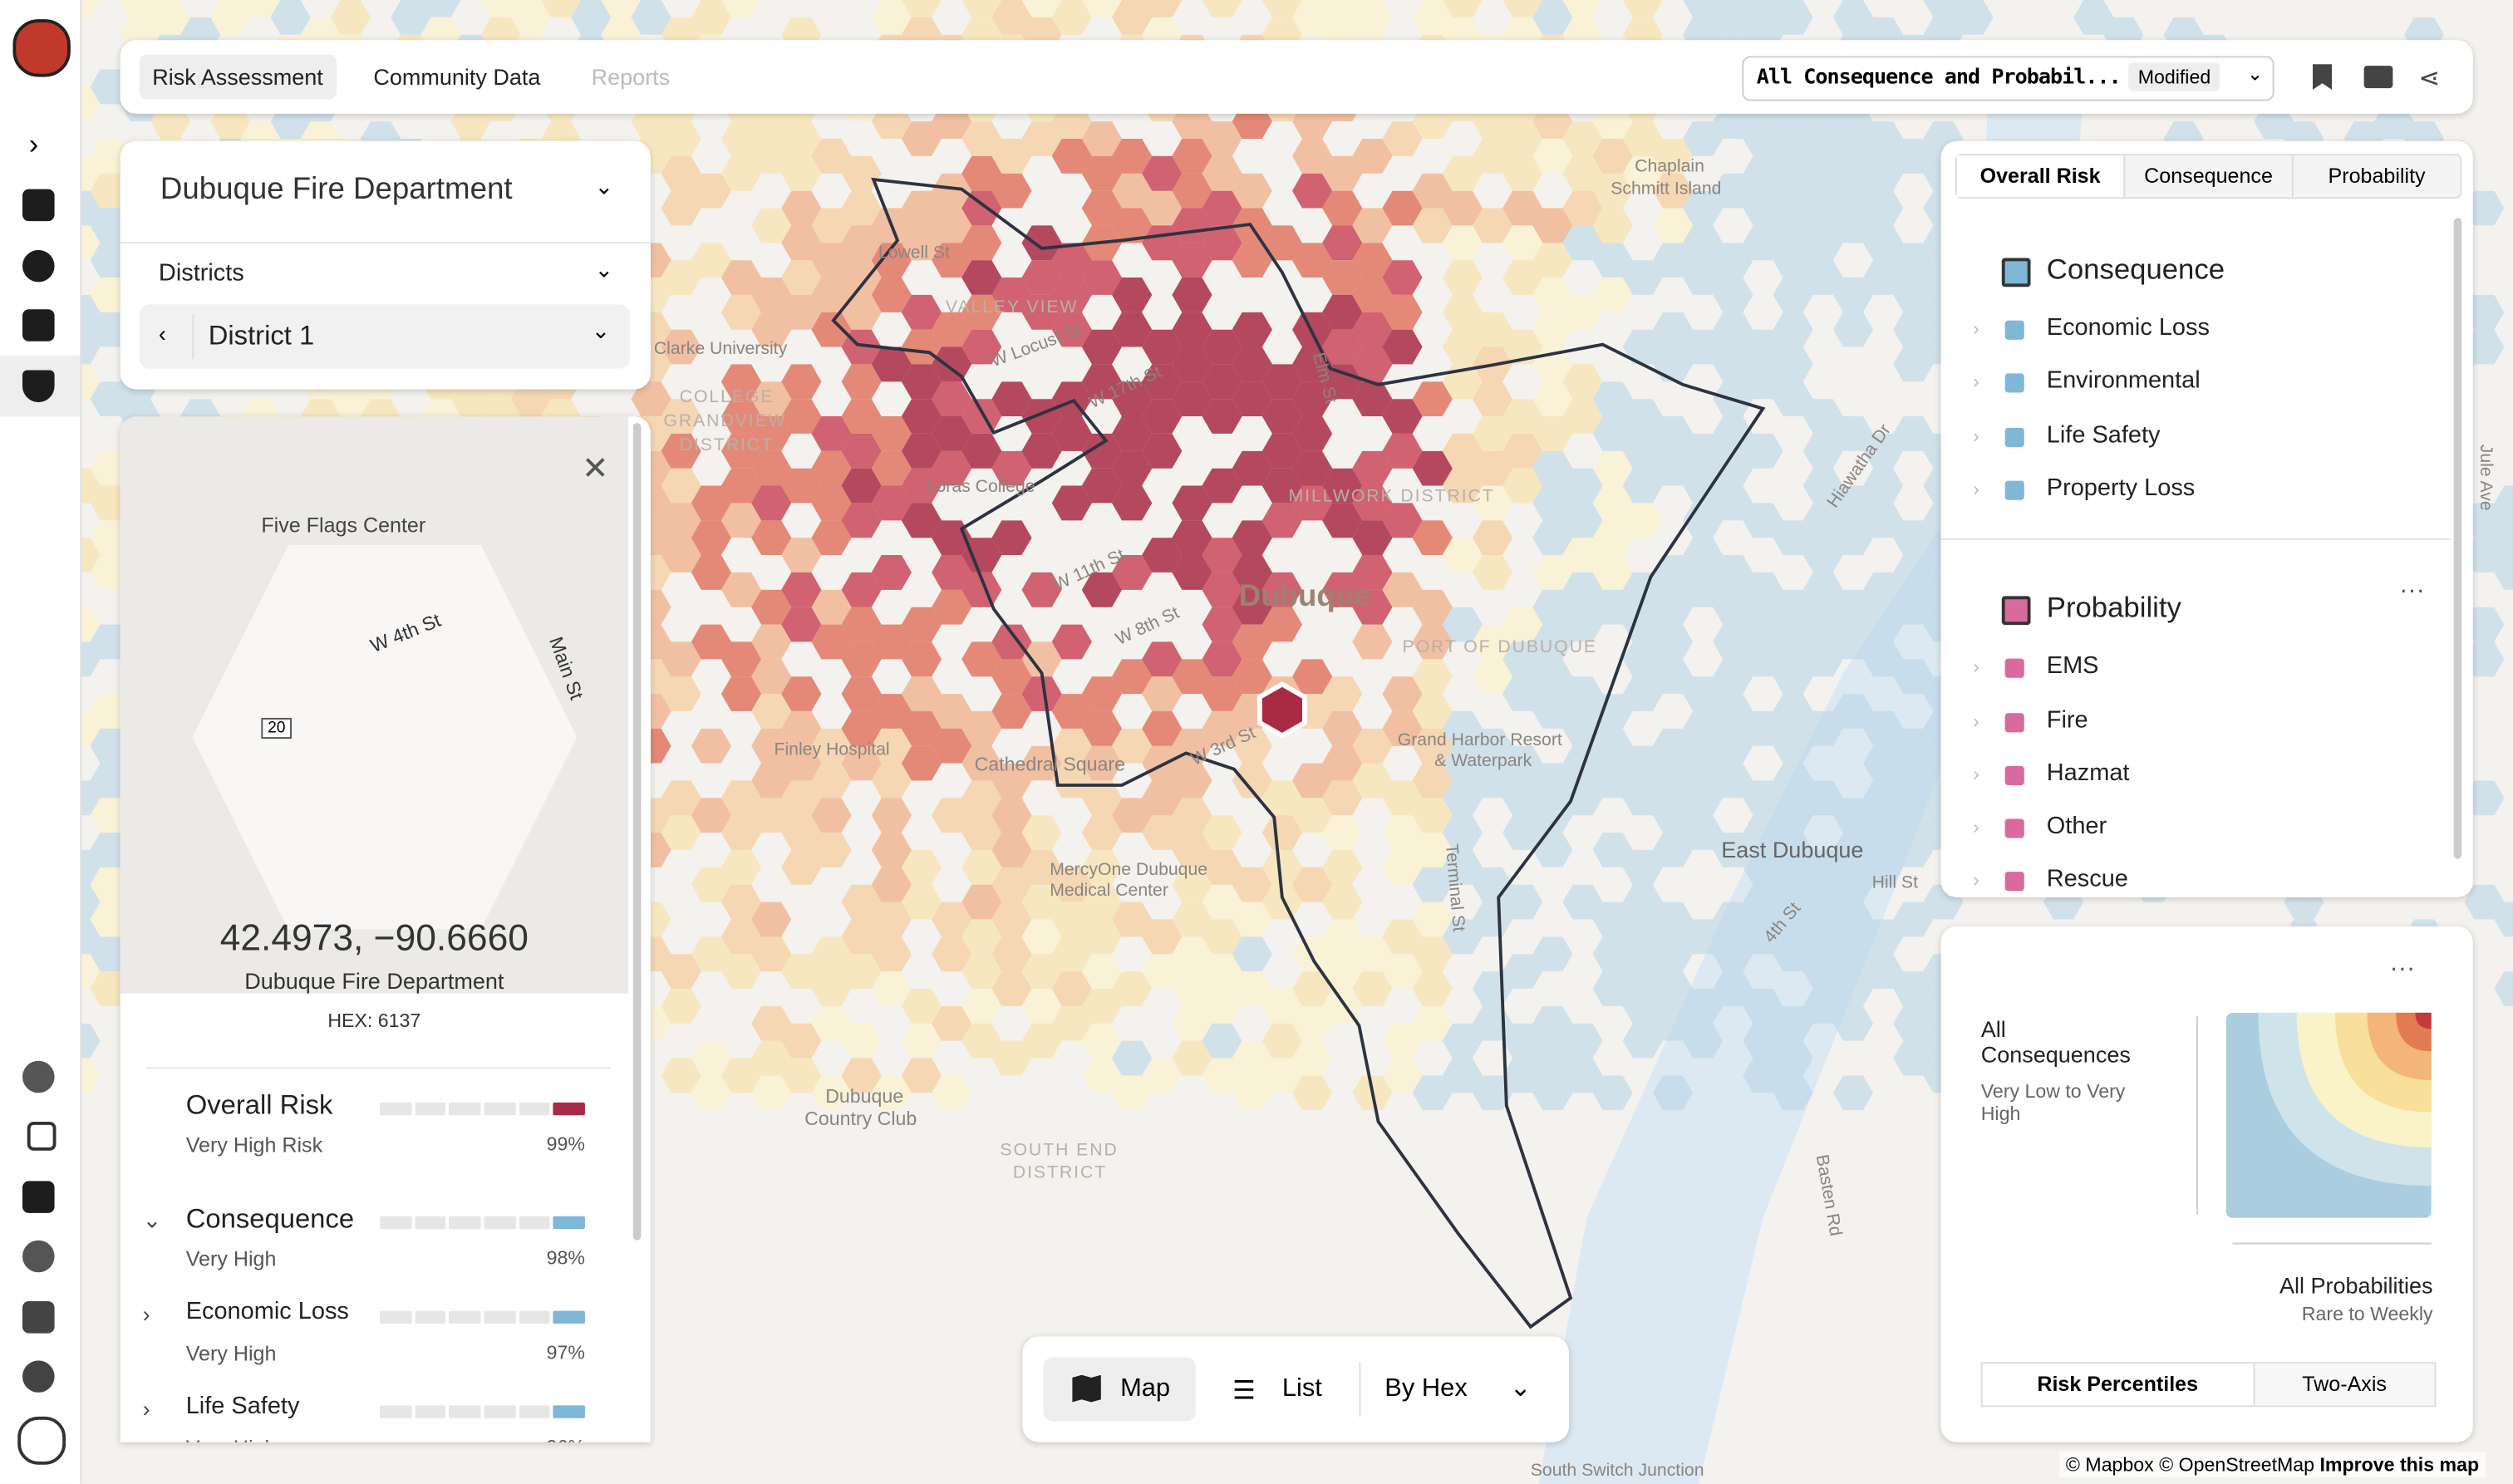 The width and height of the screenshot is (2513, 1484). I want to click on group-name: Consequence, so click(2135, 269).